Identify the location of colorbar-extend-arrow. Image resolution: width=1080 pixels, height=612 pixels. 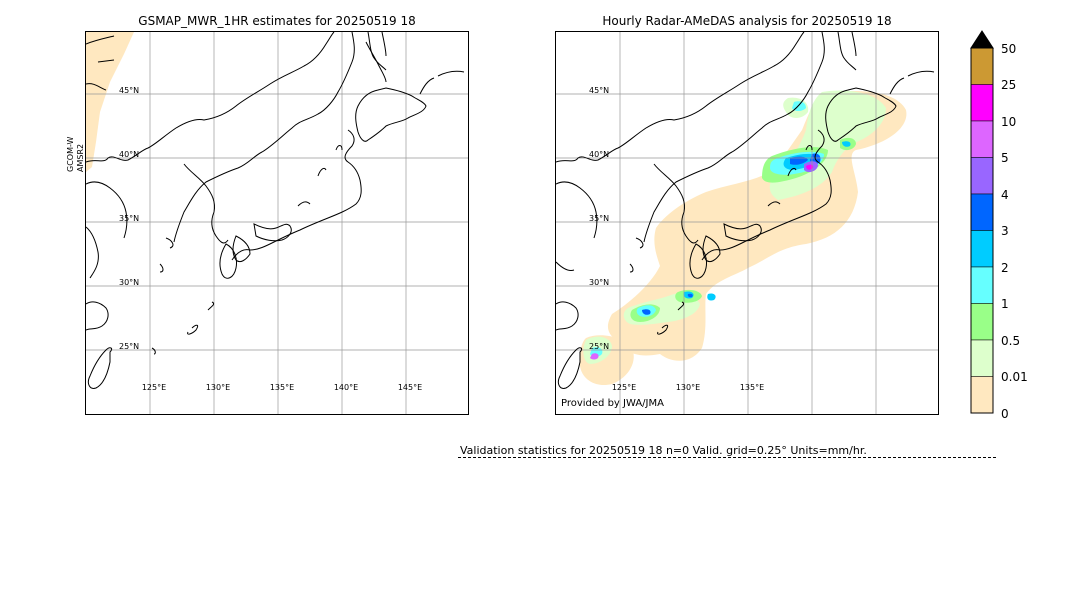
(982, 39).